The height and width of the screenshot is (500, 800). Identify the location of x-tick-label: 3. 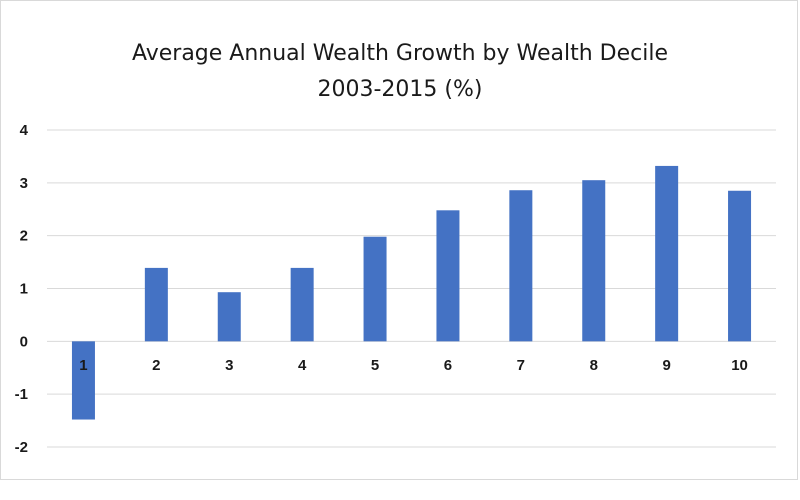
(229, 365).